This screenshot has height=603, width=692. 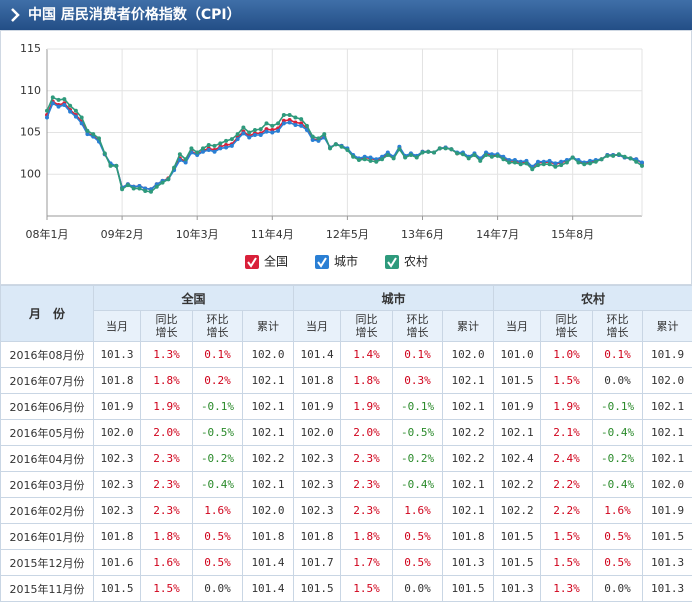 What do you see at coordinates (30, 90) in the screenshot?
I see `y-tick-label: 110` at bounding box center [30, 90].